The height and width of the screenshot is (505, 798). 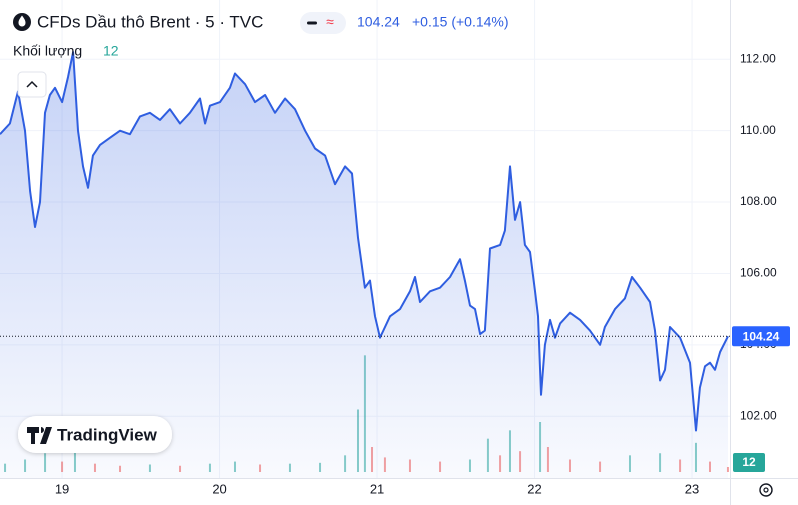 What do you see at coordinates (47, 51) in the screenshot?
I see `volume-label: Khối lượng` at bounding box center [47, 51].